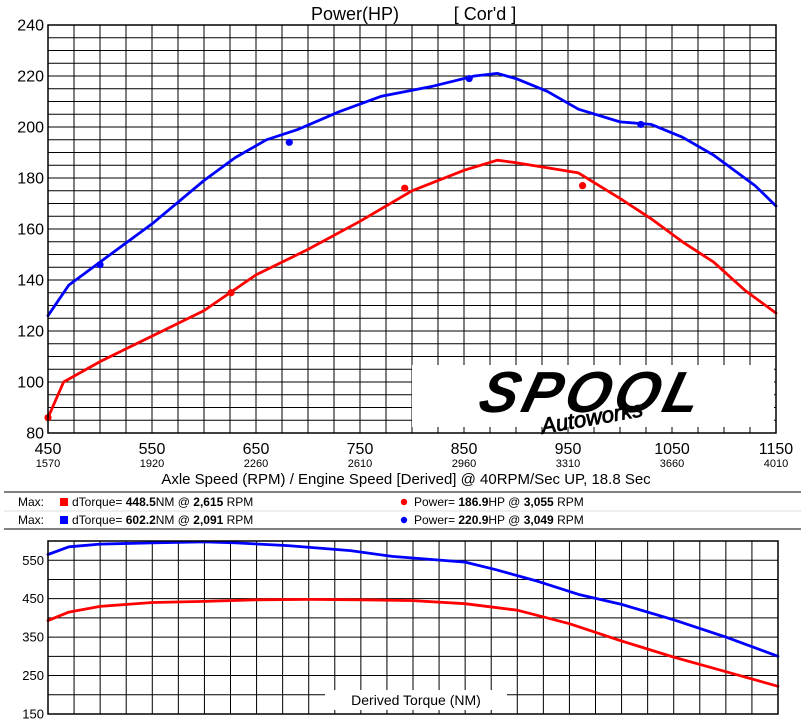 The image size is (805, 725). I want to click on x-tick-label-engine: 3660, so click(672, 464).